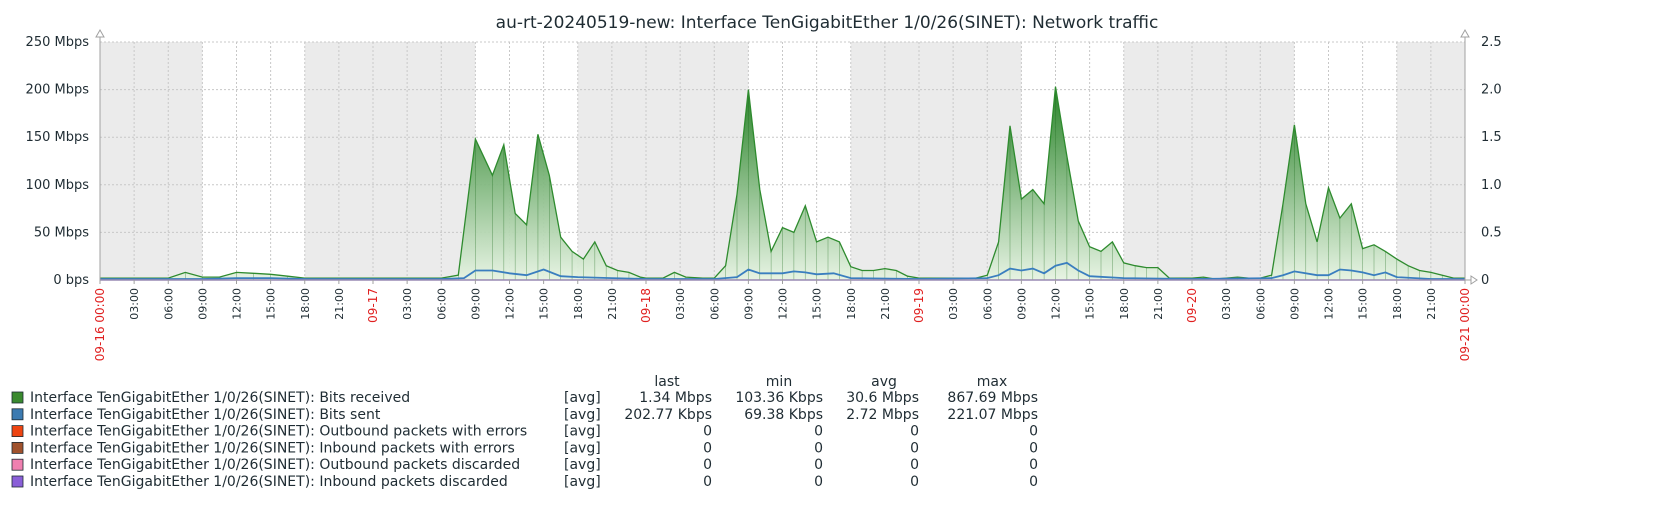 This screenshot has height=532, width=1655. What do you see at coordinates (58, 185) in the screenshot?
I see `y-tick-label: 100 Mbps` at bounding box center [58, 185].